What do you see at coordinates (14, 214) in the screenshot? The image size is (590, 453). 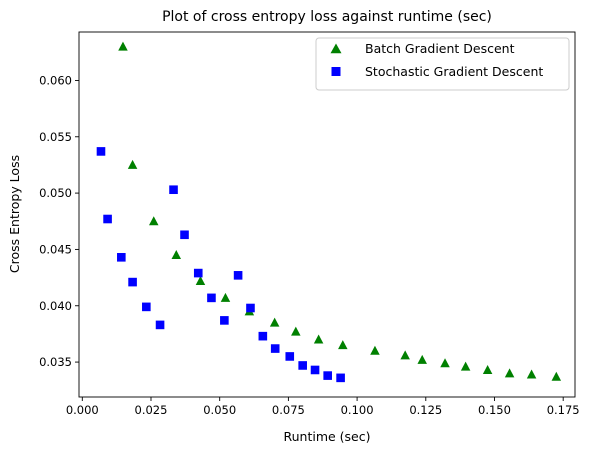 I see `y-axis-label: Cross Entropy Loss` at bounding box center [14, 214].